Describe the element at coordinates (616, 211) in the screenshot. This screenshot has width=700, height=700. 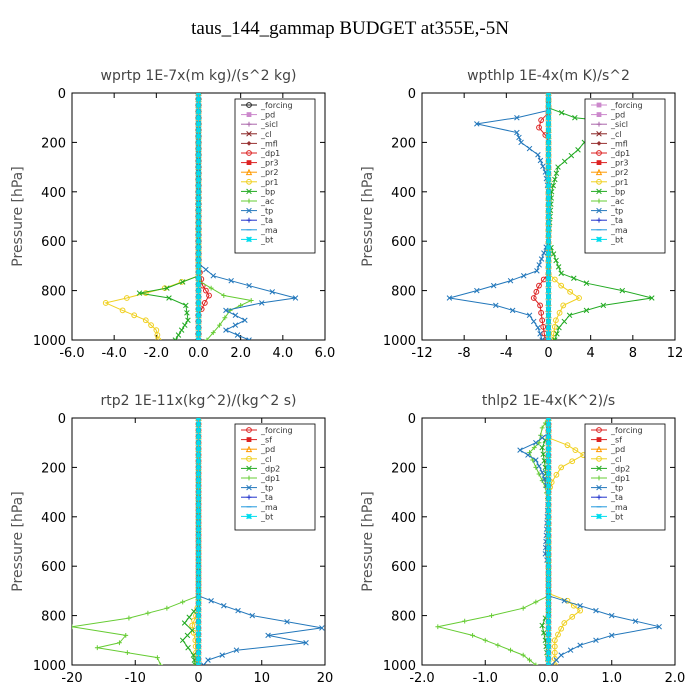
I see `legend-entry: _tp` at that location.